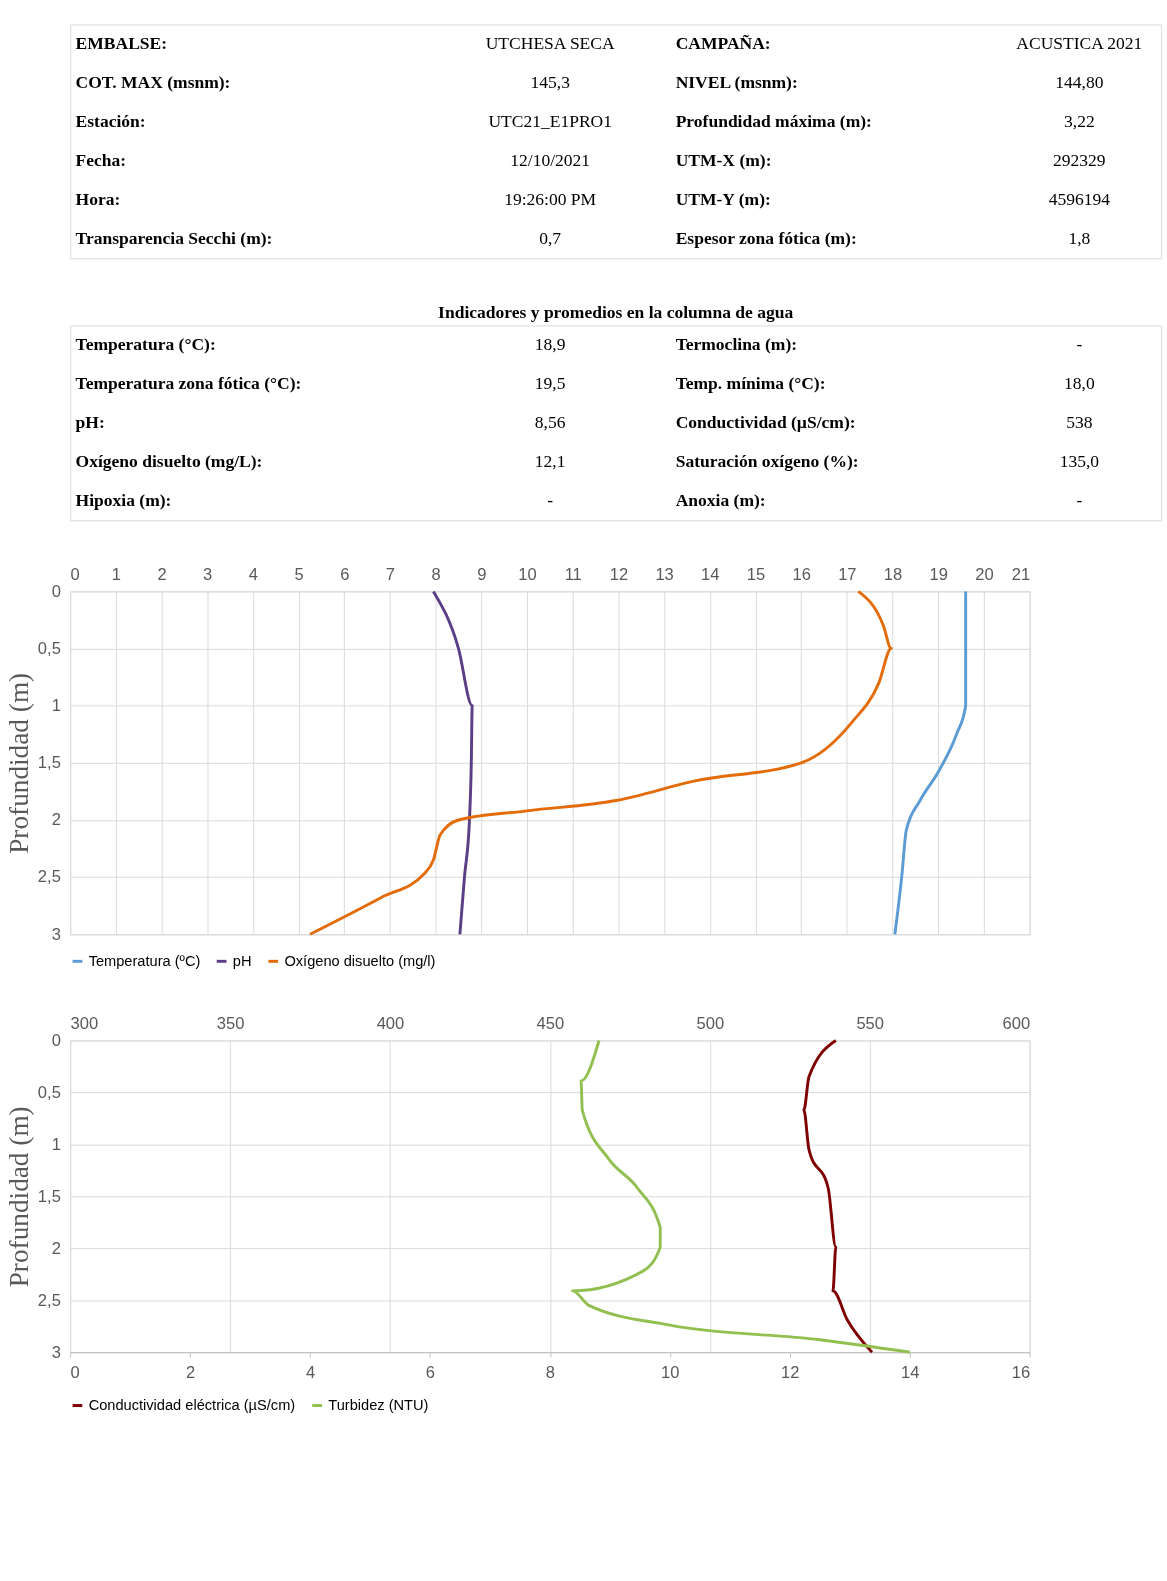 Image resolution: width=1167 pixels, height=1581 pixels. Describe the element at coordinates (938, 575) in the screenshot. I see `x-tick-label: 19` at that location.